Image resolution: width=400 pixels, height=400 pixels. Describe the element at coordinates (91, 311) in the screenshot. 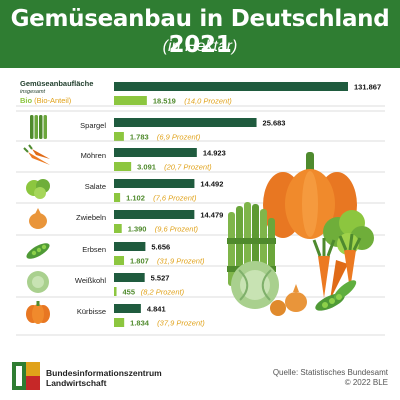

I see `category-label: Kürbisse` at that location.